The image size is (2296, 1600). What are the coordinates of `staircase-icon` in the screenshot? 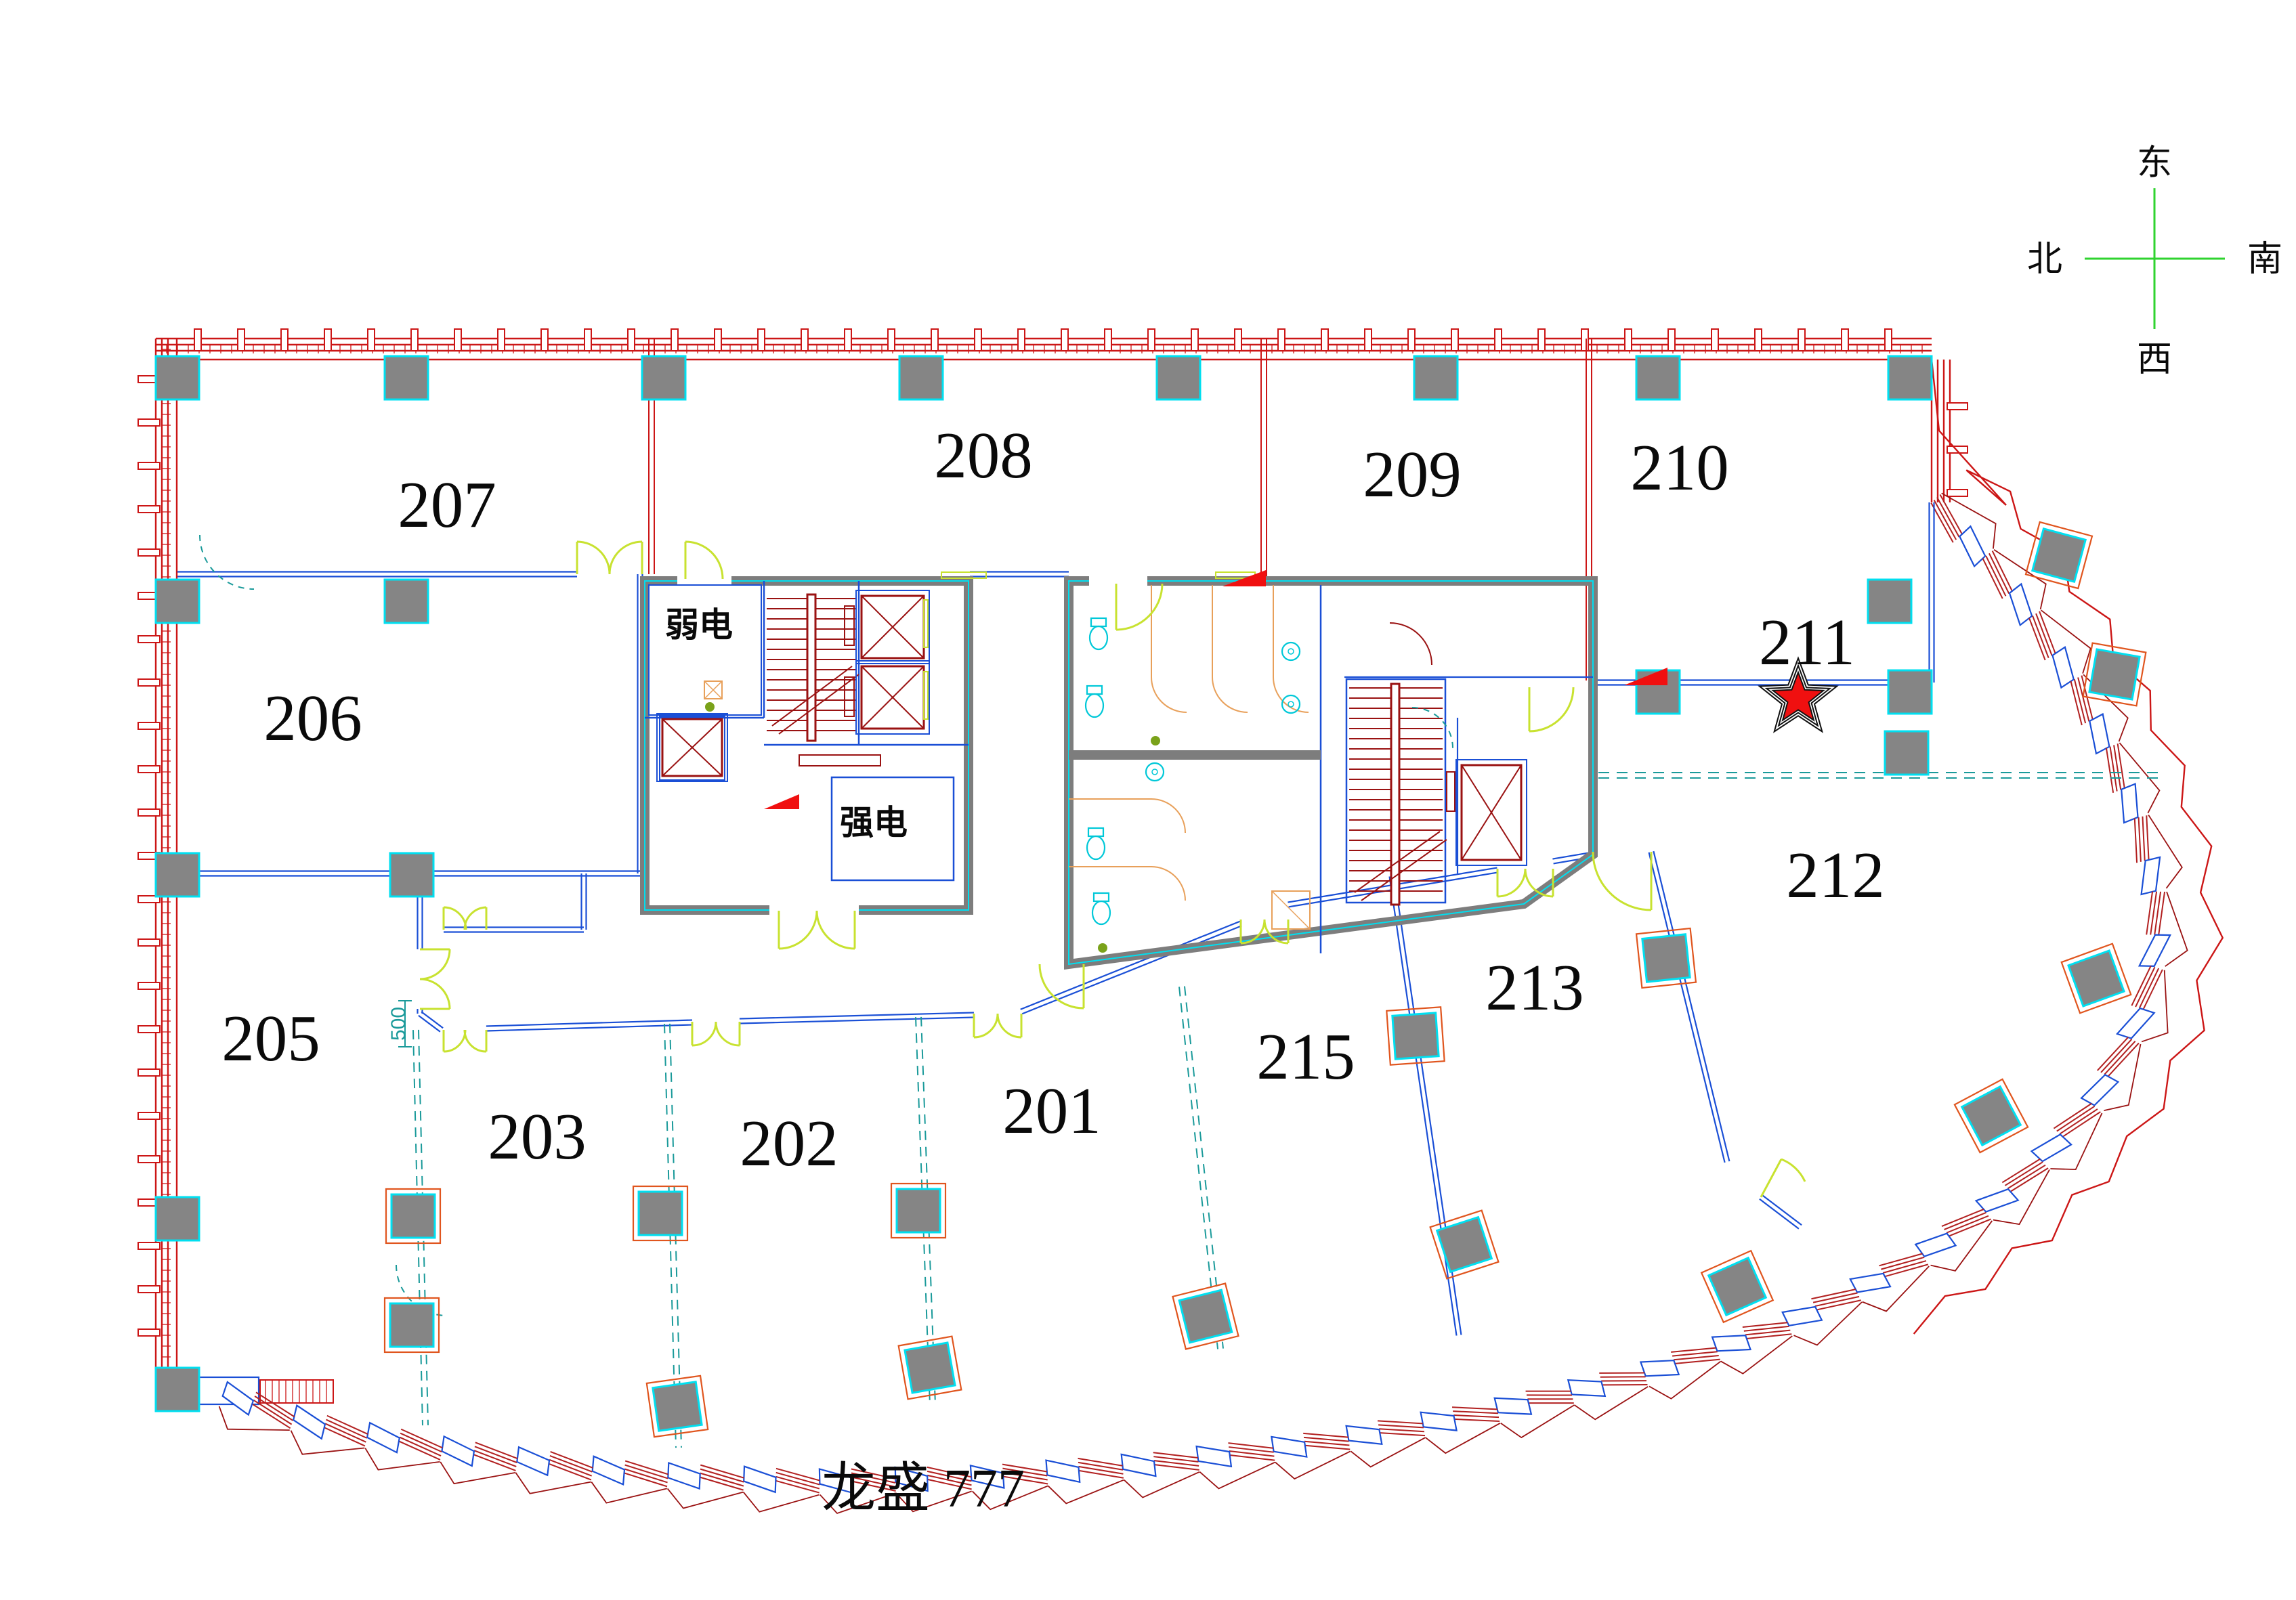 It's located at (1107, 749).